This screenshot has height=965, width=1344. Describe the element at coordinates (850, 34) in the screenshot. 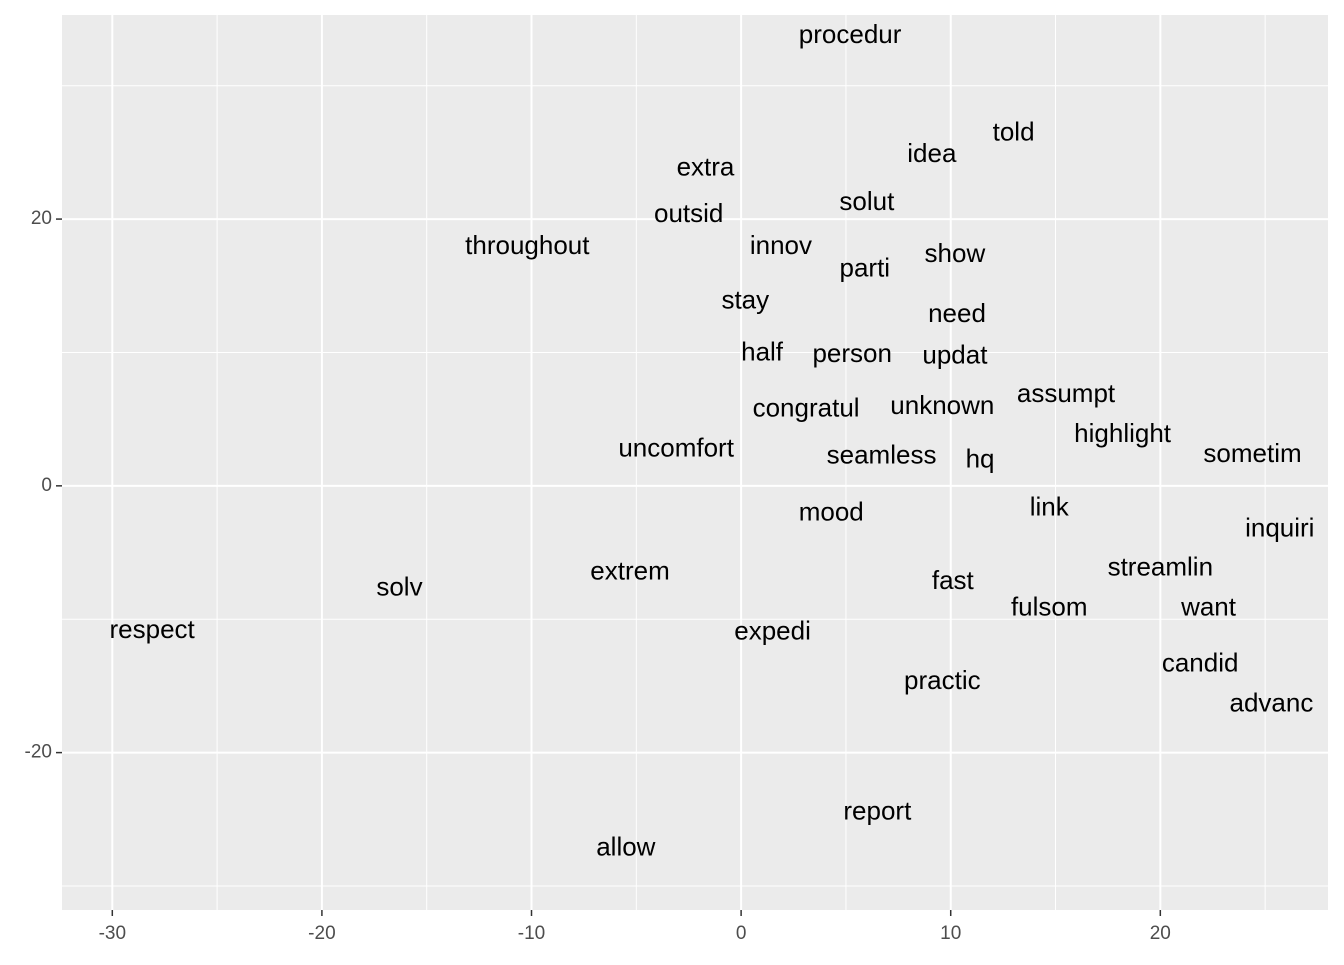

I see `word-label: procedur` at that location.